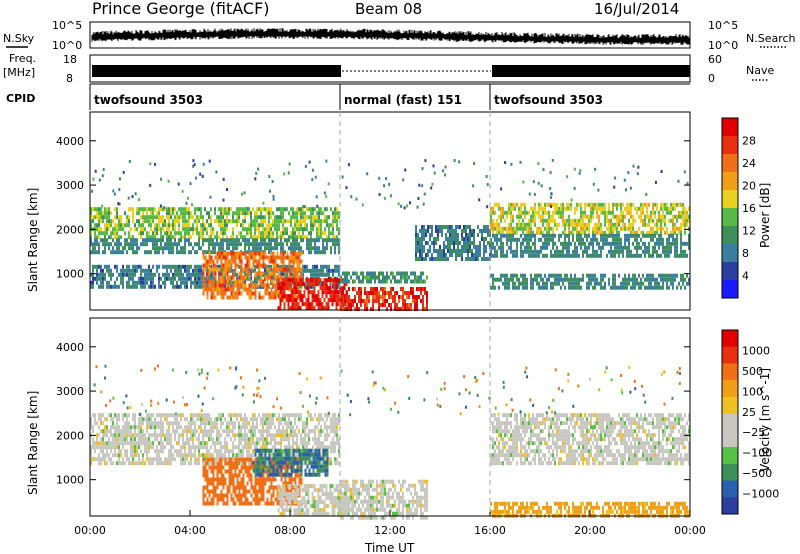 This screenshot has width=800, height=554. I want to click on y-tick-label: 2000, so click(70, 229).